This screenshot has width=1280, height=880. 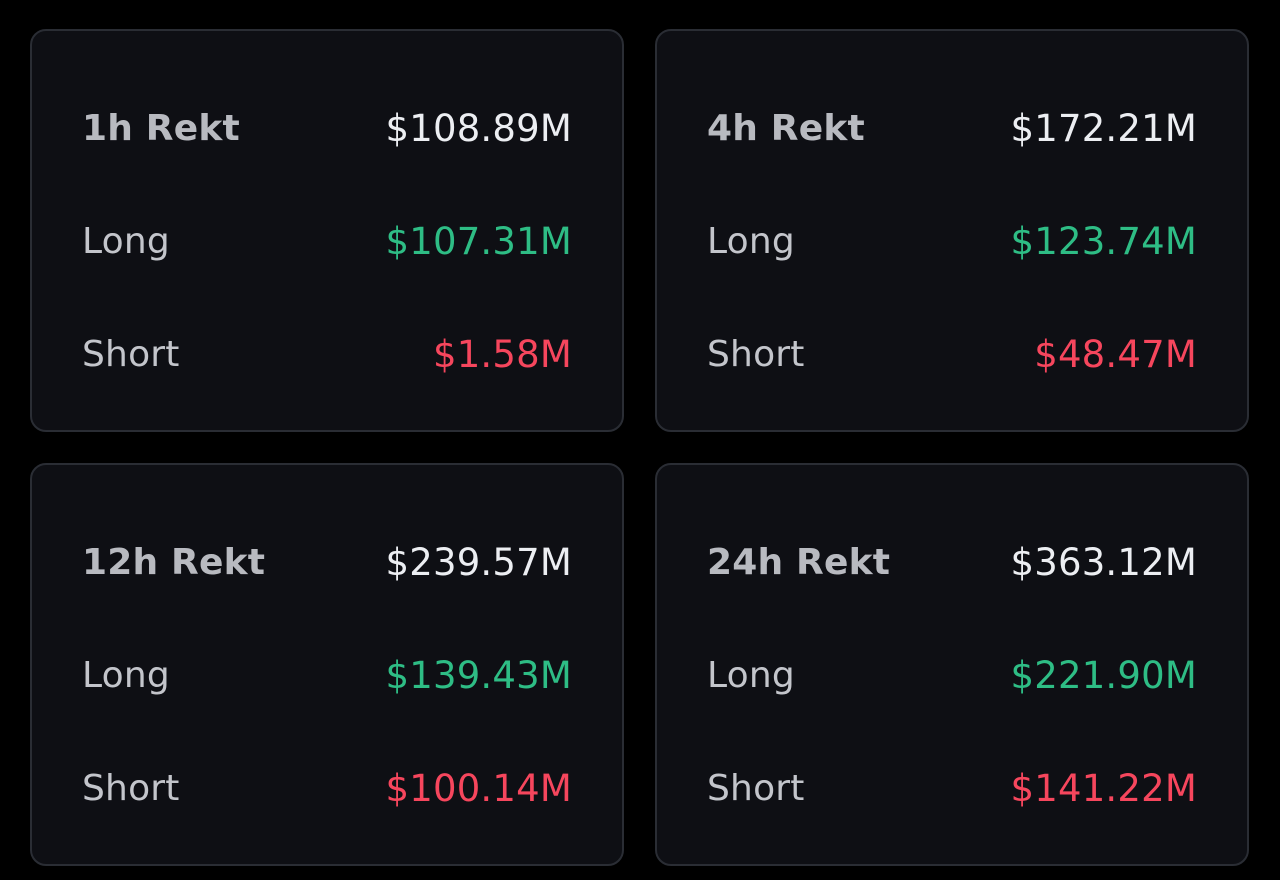 I want to click on total-row: 1h Rekt $108.89M, so click(x=327, y=128).